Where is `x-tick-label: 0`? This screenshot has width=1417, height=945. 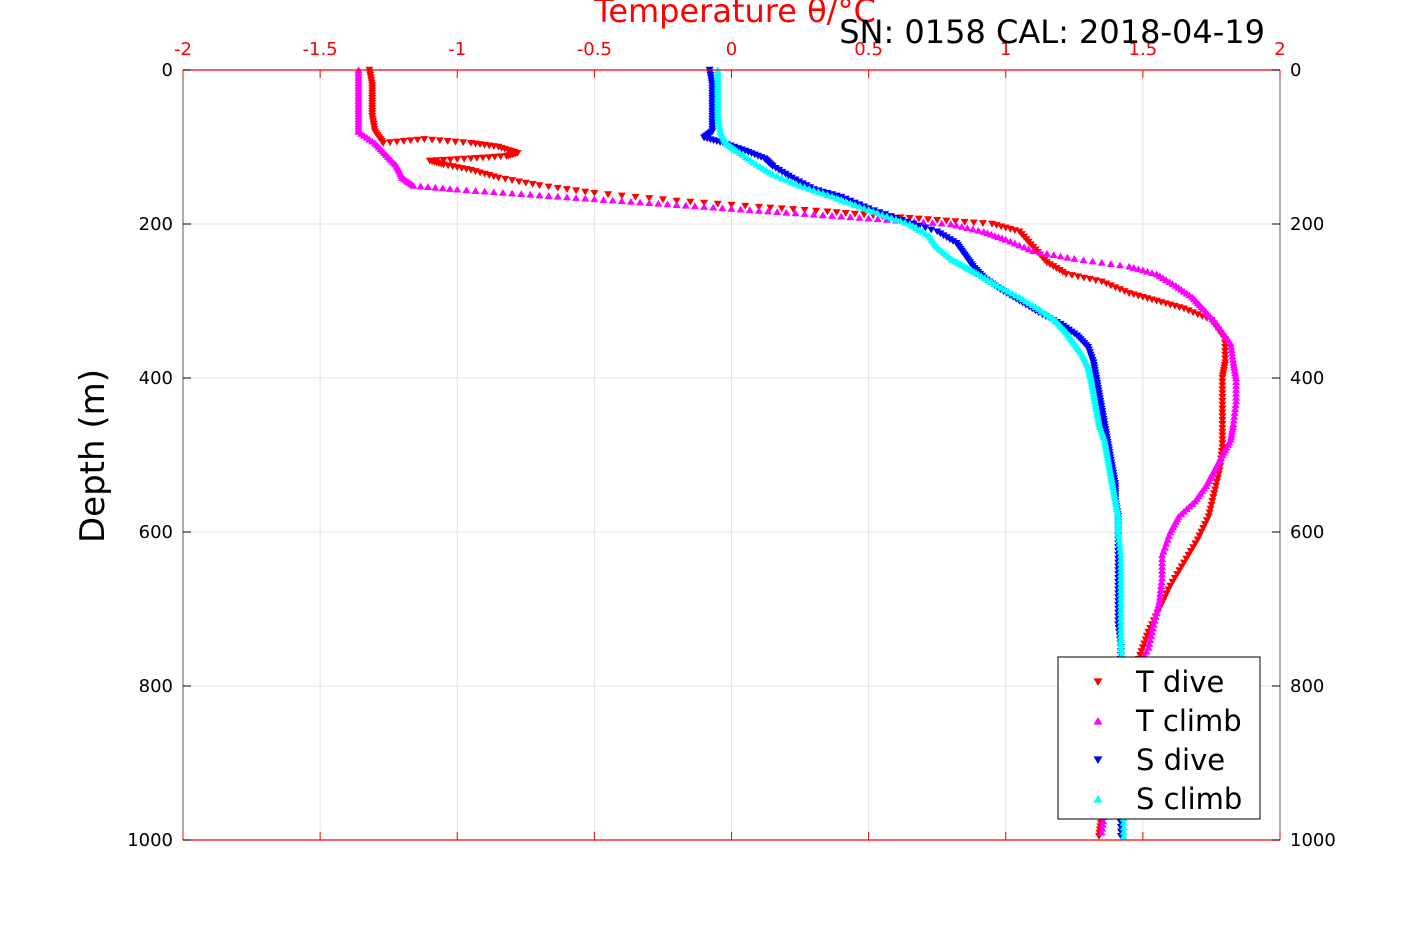
x-tick-label: 0 is located at coordinates (731, 49).